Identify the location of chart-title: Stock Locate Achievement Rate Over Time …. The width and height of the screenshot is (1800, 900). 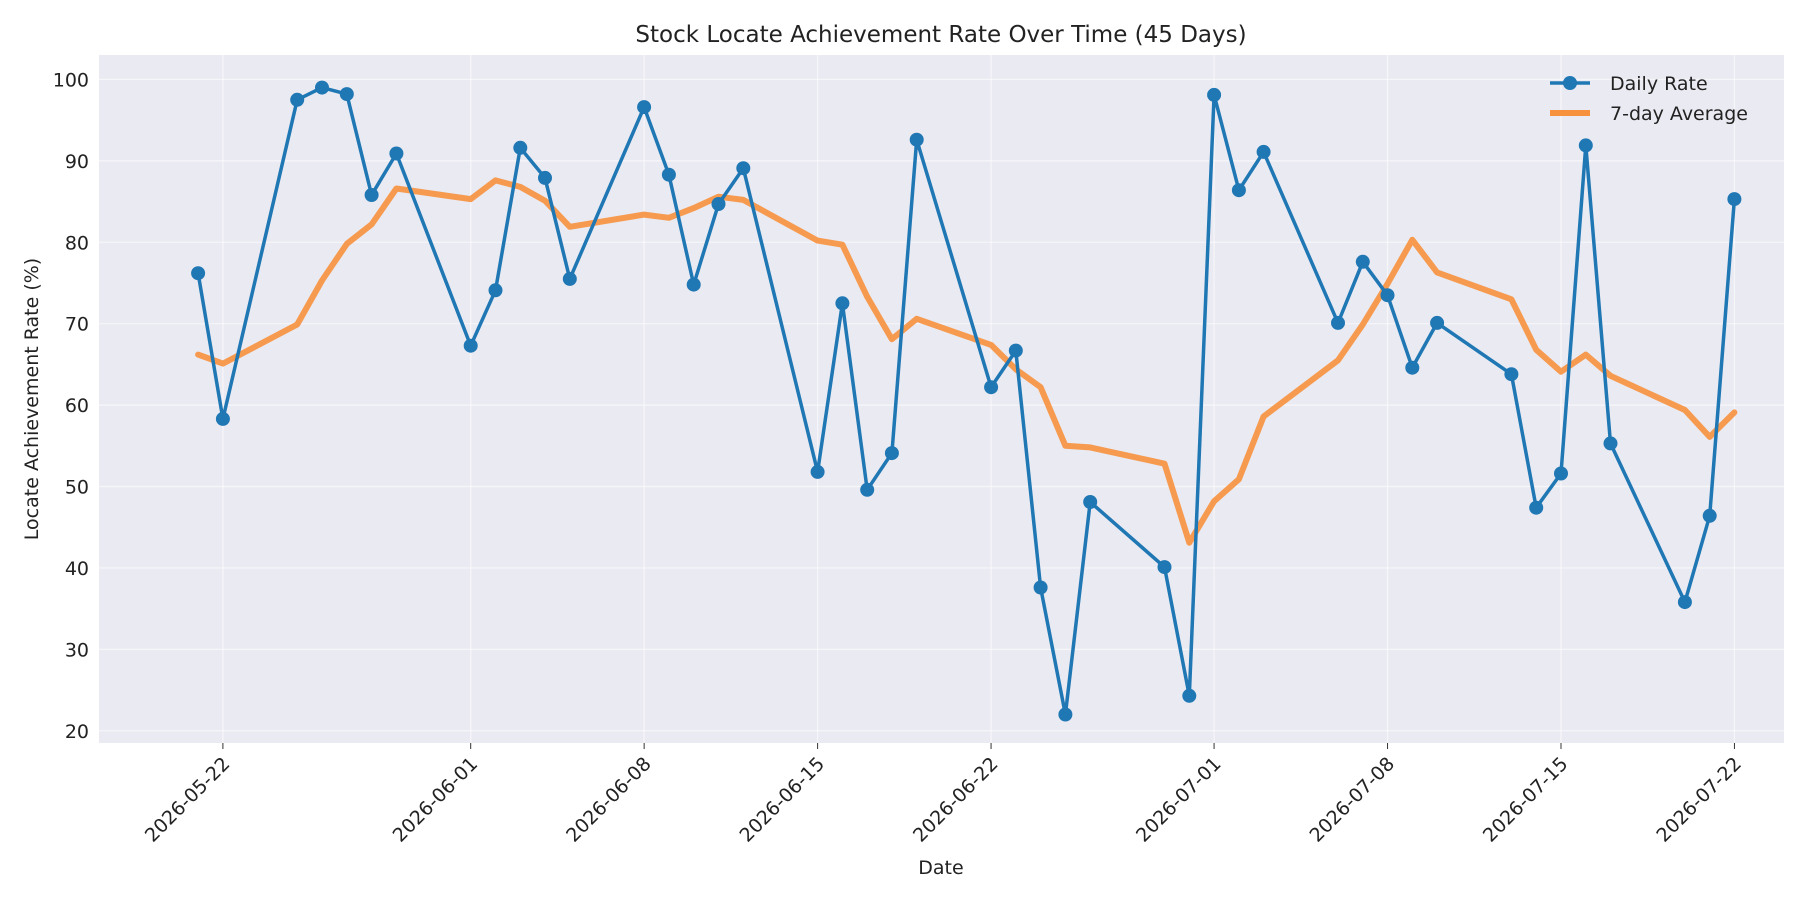
(940, 35).